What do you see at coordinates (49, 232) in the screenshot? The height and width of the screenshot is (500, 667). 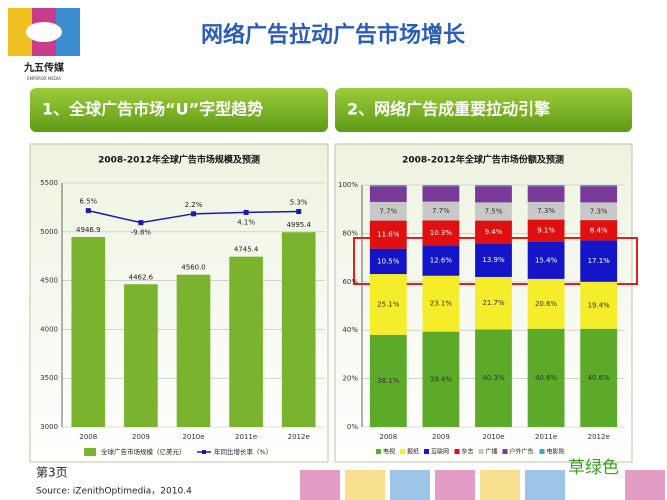 I see `y-tick-label: 5000` at bounding box center [49, 232].